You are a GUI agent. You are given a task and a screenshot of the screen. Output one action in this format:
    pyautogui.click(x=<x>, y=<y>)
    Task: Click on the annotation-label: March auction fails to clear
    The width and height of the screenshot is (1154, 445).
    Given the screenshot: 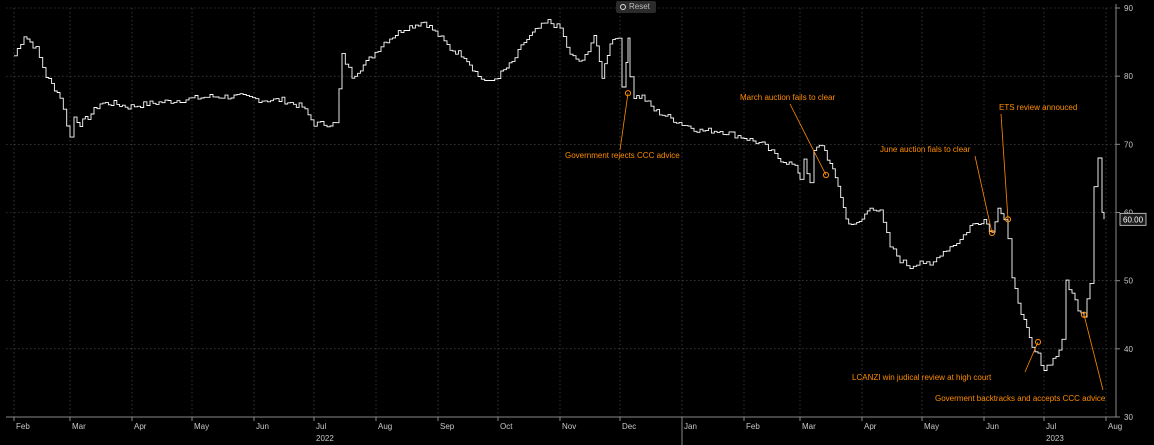 What is the action you would take?
    pyautogui.click(x=787, y=97)
    